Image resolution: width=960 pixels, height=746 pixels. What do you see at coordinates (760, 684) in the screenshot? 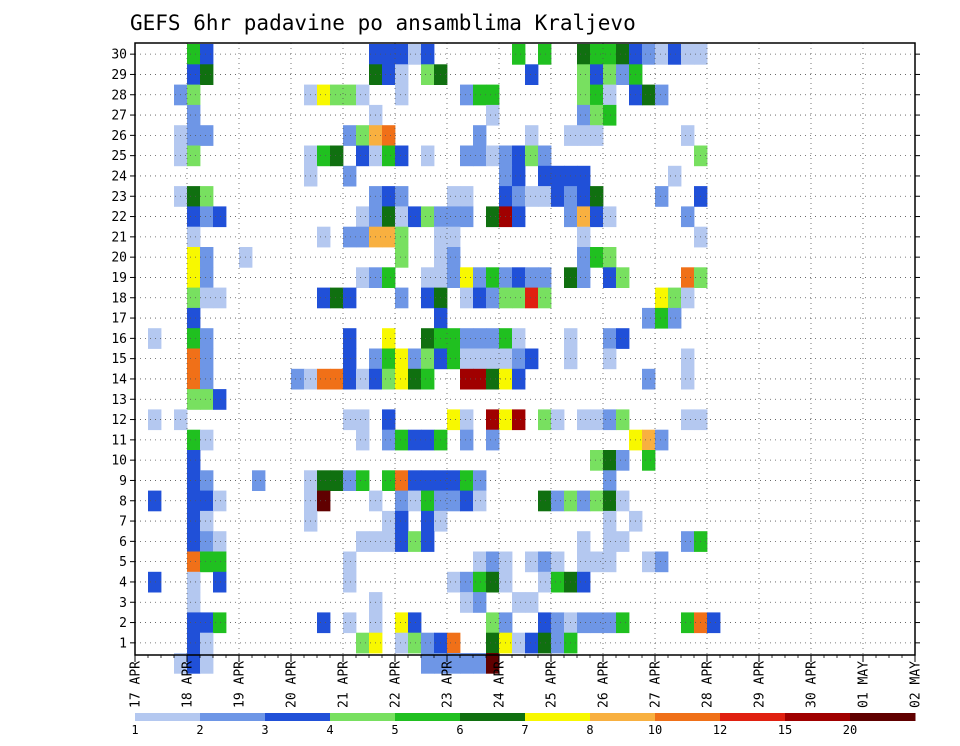
I see `x-tick-label: 29 APR` at bounding box center [760, 684].